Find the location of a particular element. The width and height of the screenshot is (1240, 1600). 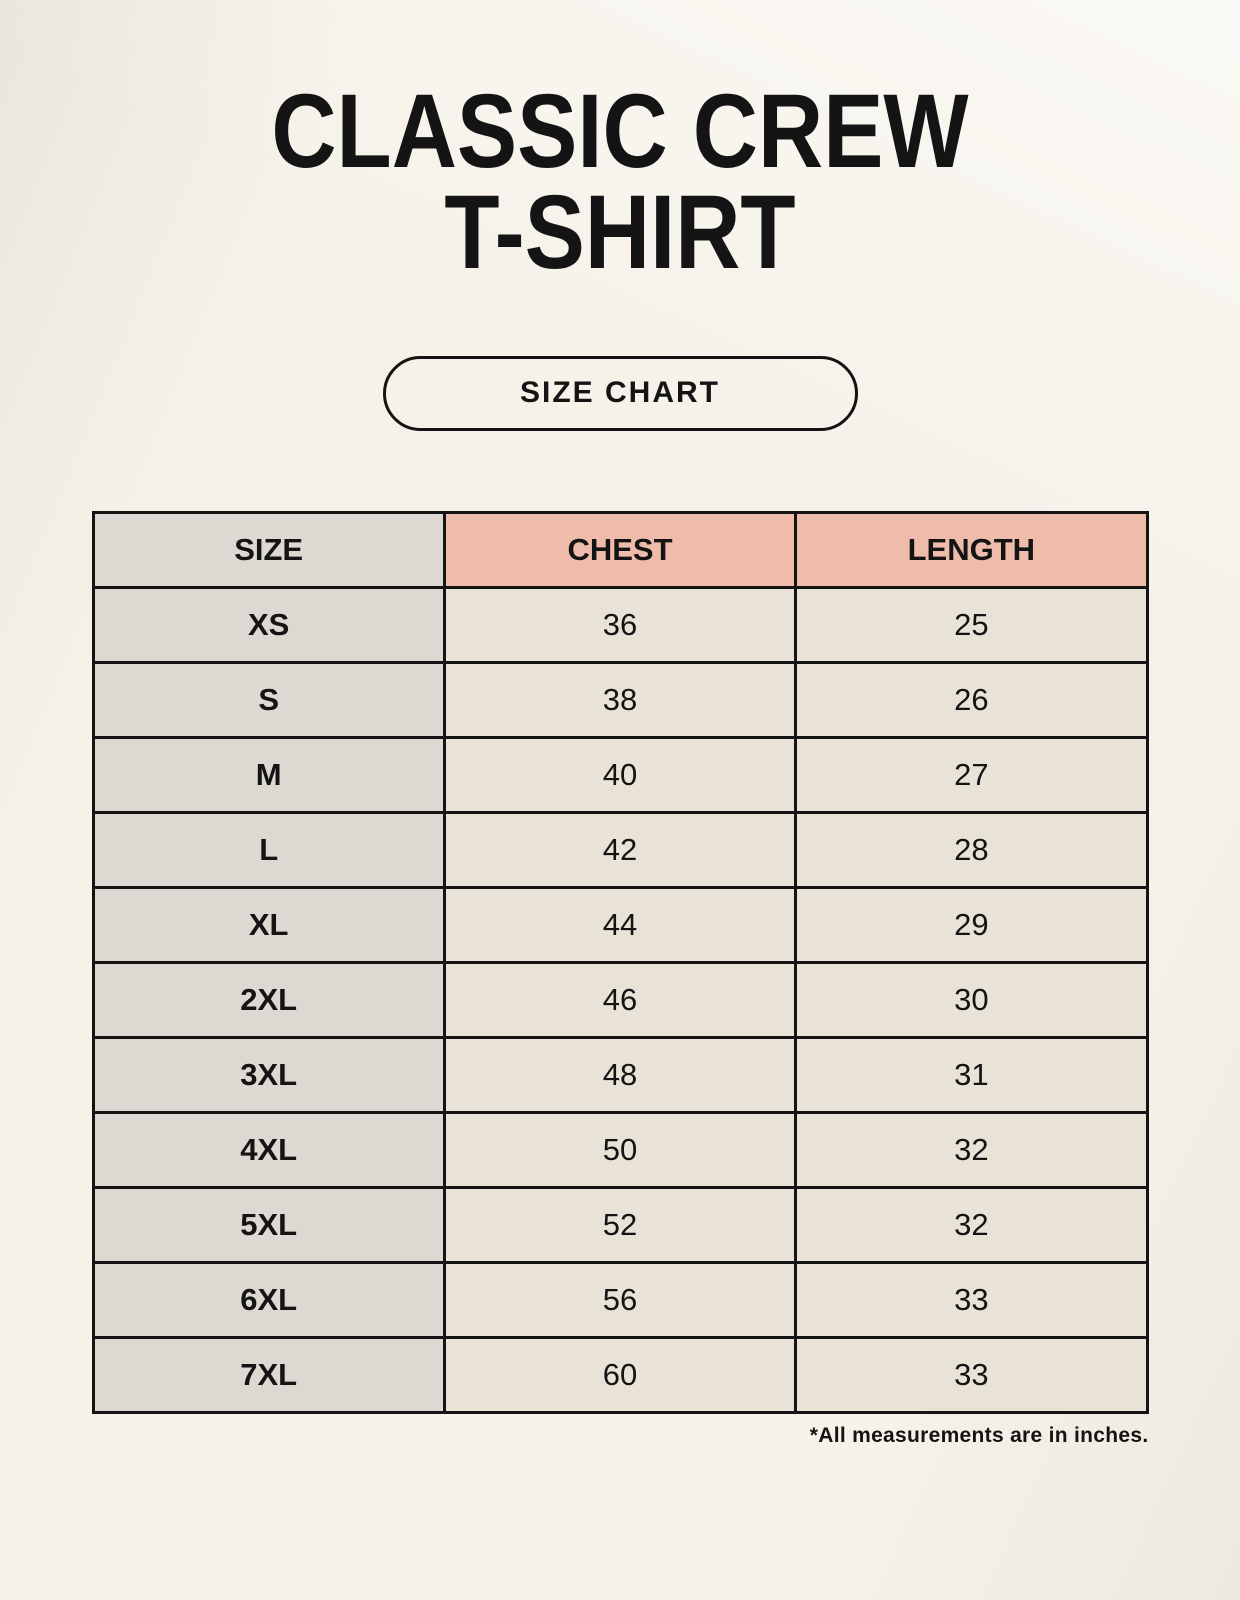

size-cell: 7XL is located at coordinates (268, 1374).